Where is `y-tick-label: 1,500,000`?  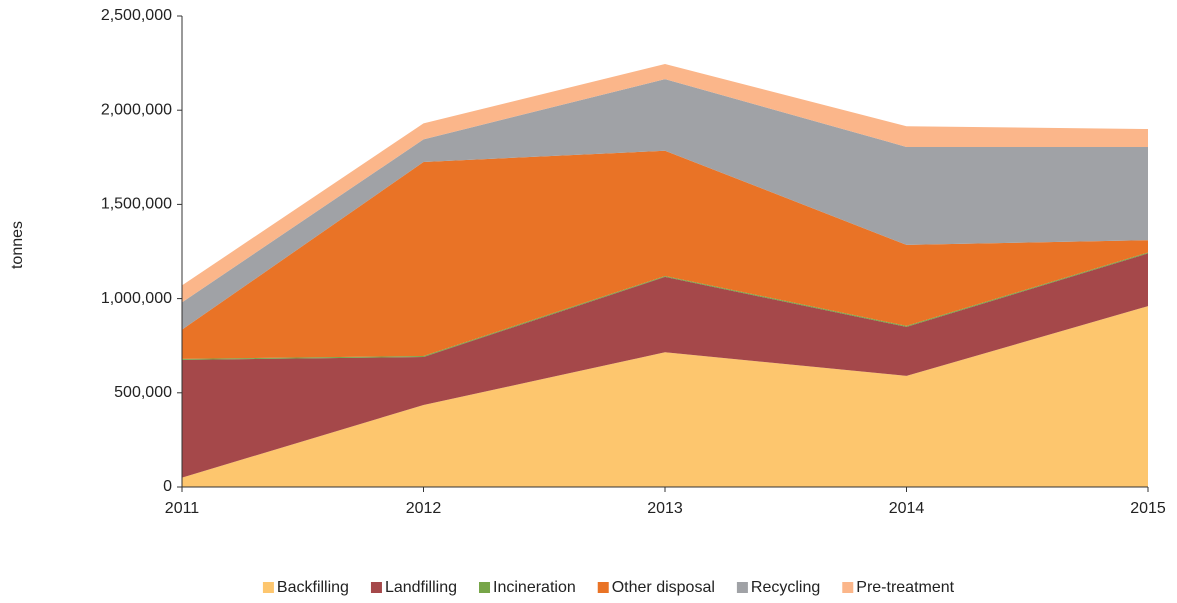 y-tick-label: 1,500,000 is located at coordinates (136, 204).